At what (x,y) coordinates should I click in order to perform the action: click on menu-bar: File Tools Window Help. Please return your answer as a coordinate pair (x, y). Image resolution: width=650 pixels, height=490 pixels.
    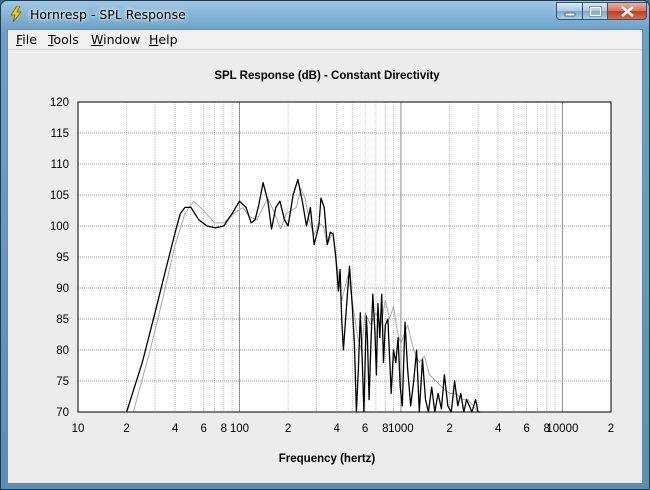
    Looking at the image, I should click on (325, 40).